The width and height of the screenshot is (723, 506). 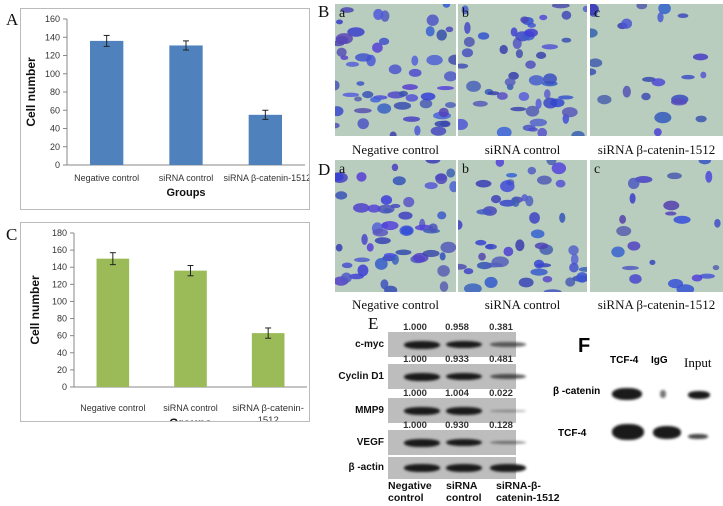 I want to click on densitometry-value: 0.958, so click(x=457, y=327).